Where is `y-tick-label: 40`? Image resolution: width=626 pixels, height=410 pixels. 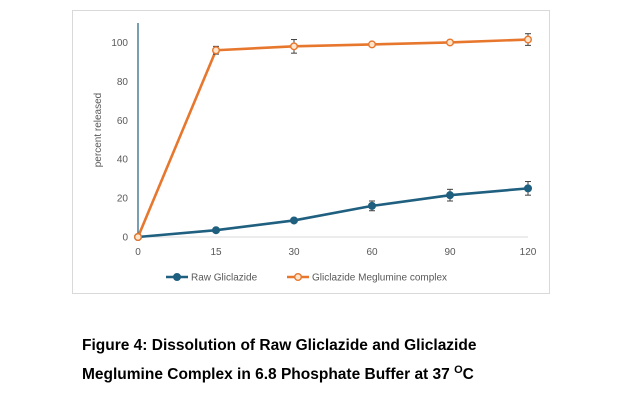
y-tick-label: 40 is located at coordinates (123, 160).